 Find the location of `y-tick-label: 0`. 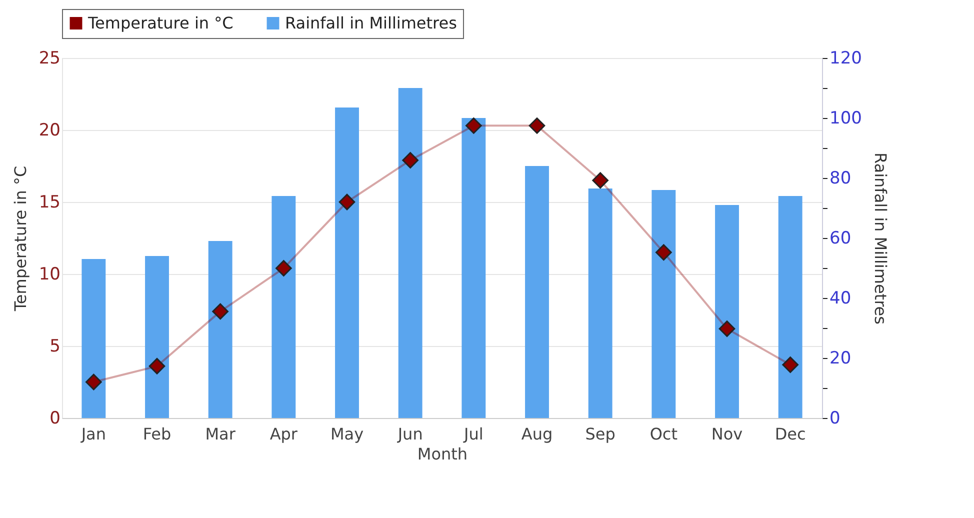

y-tick-label: 0 is located at coordinates (55, 418).